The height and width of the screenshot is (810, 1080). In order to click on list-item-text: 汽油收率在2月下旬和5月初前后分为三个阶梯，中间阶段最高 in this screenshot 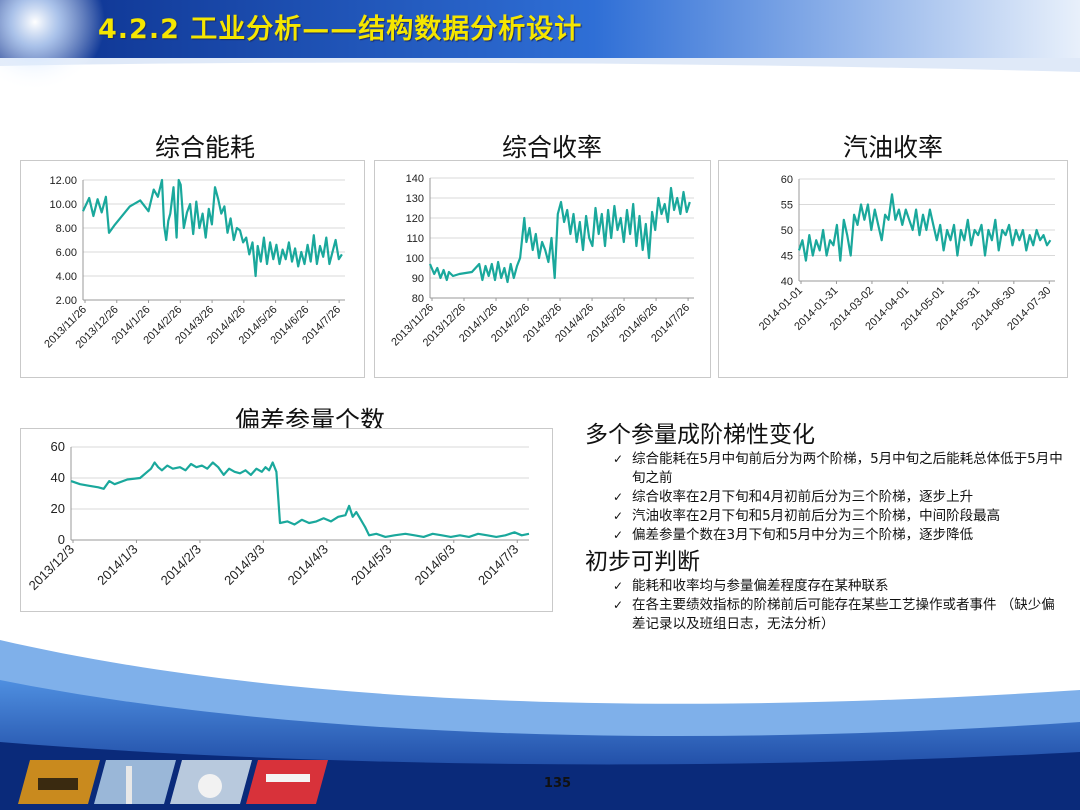, I will do `click(816, 516)`.